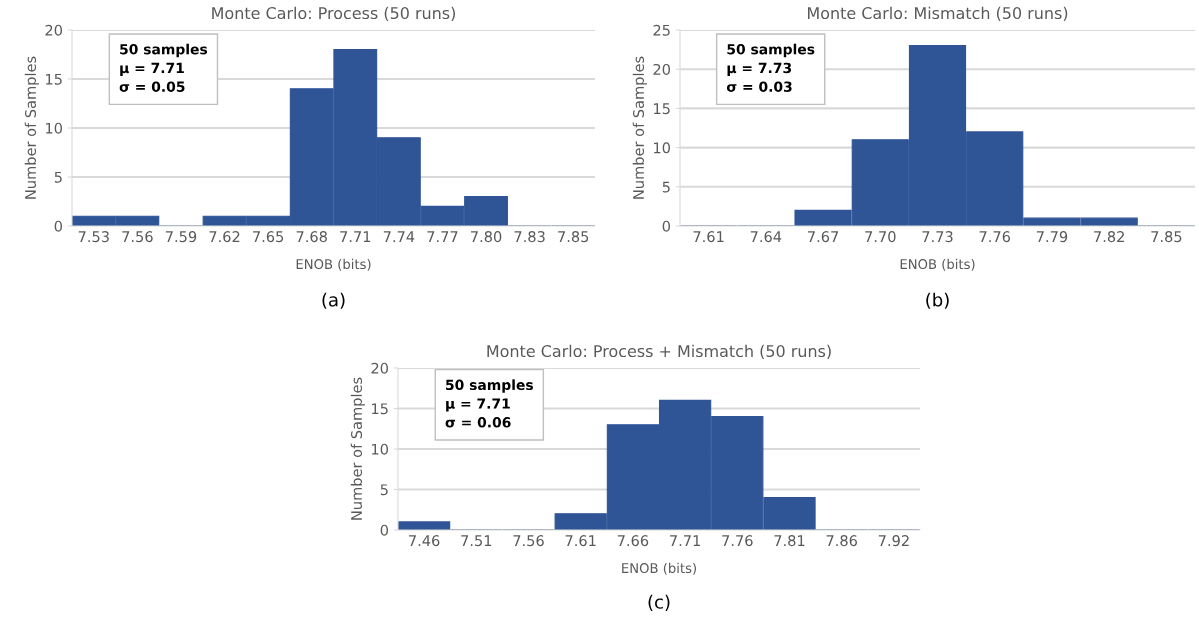 The height and width of the screenshot is (625, 1199). I want to click on x-tick-label: 7.68, so click(311, 237).